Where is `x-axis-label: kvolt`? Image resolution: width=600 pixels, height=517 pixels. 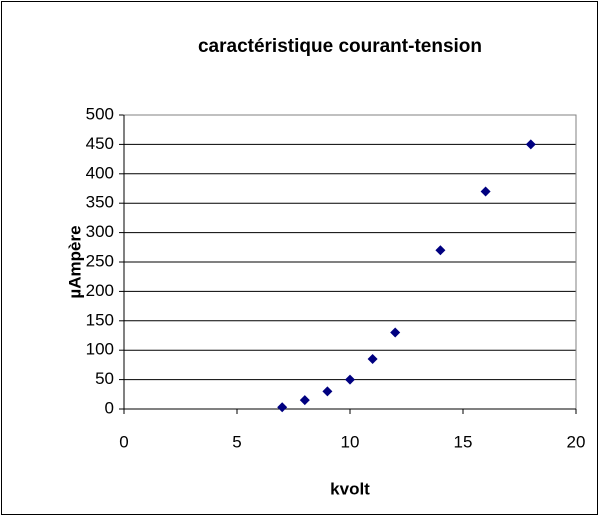 x-axis-label: kvolt is located at coordinates (350, 488).